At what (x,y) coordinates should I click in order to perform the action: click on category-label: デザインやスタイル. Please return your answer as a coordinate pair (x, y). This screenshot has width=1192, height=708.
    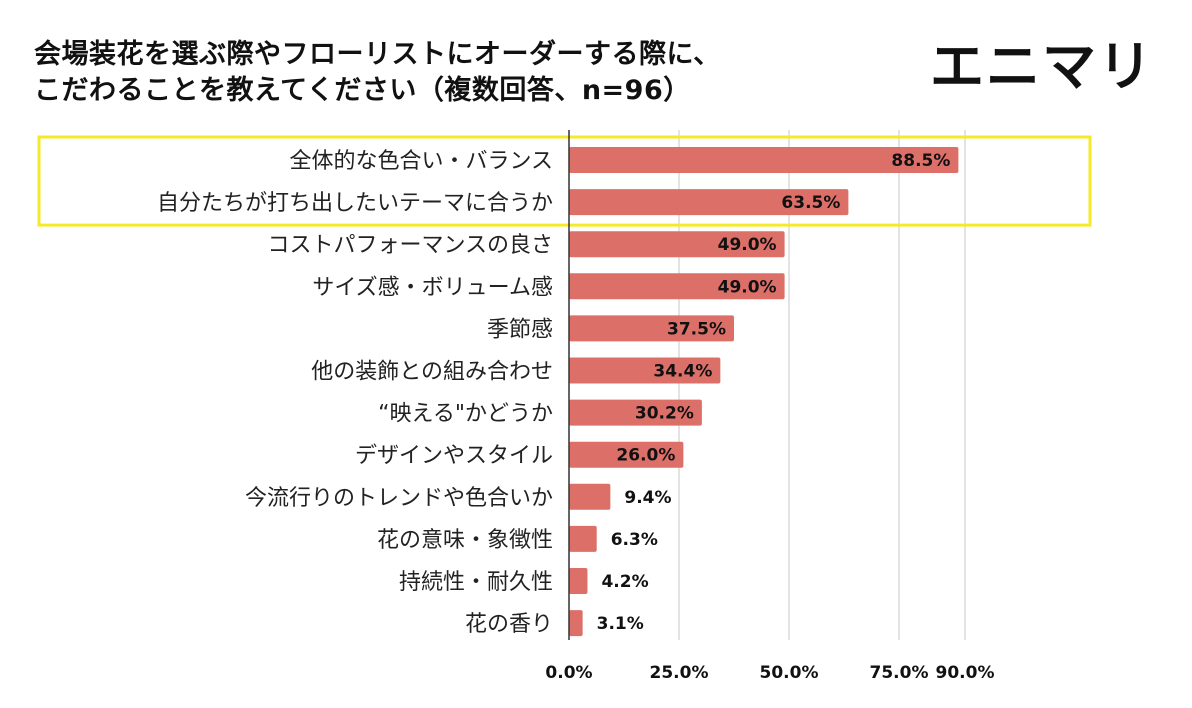
    Looking at the image, I should click on (454, 456).